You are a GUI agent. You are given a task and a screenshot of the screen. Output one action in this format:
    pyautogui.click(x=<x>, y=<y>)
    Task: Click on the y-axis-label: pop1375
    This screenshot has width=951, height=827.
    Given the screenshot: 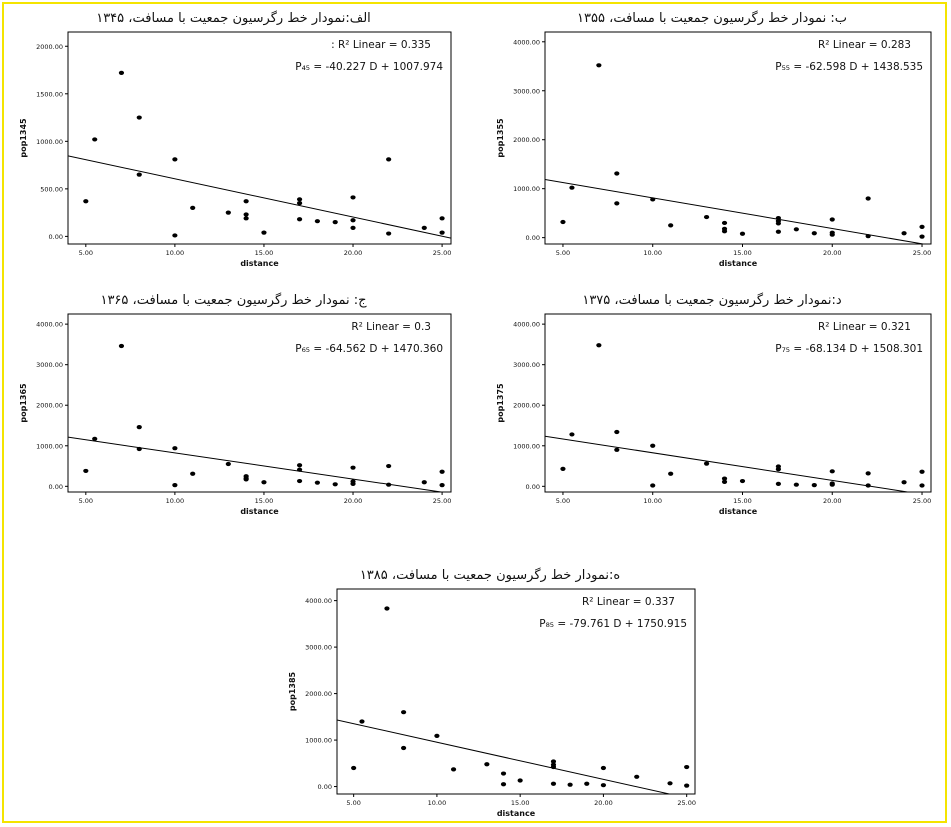 What is the action you would take?
    pyautogui.click(x=500, y=403)
    